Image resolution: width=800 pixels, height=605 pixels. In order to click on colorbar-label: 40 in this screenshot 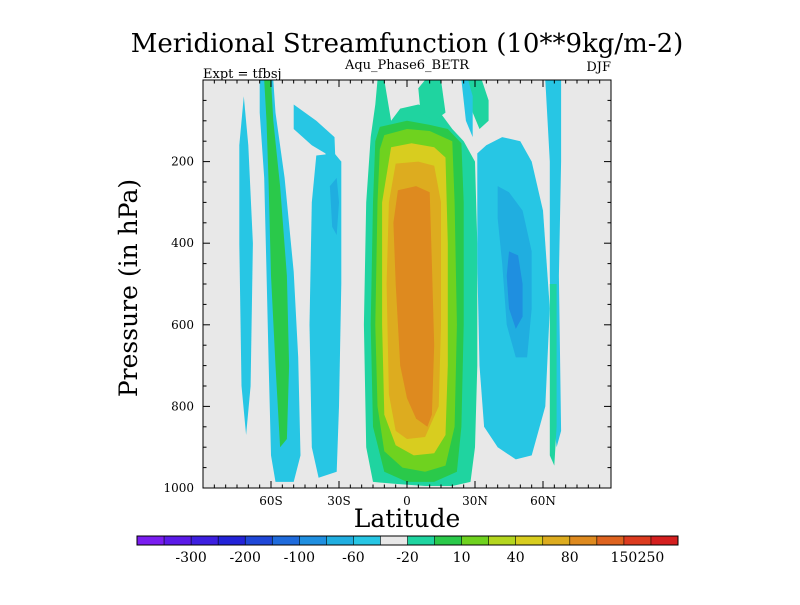, I will do `click(516, 558)`.